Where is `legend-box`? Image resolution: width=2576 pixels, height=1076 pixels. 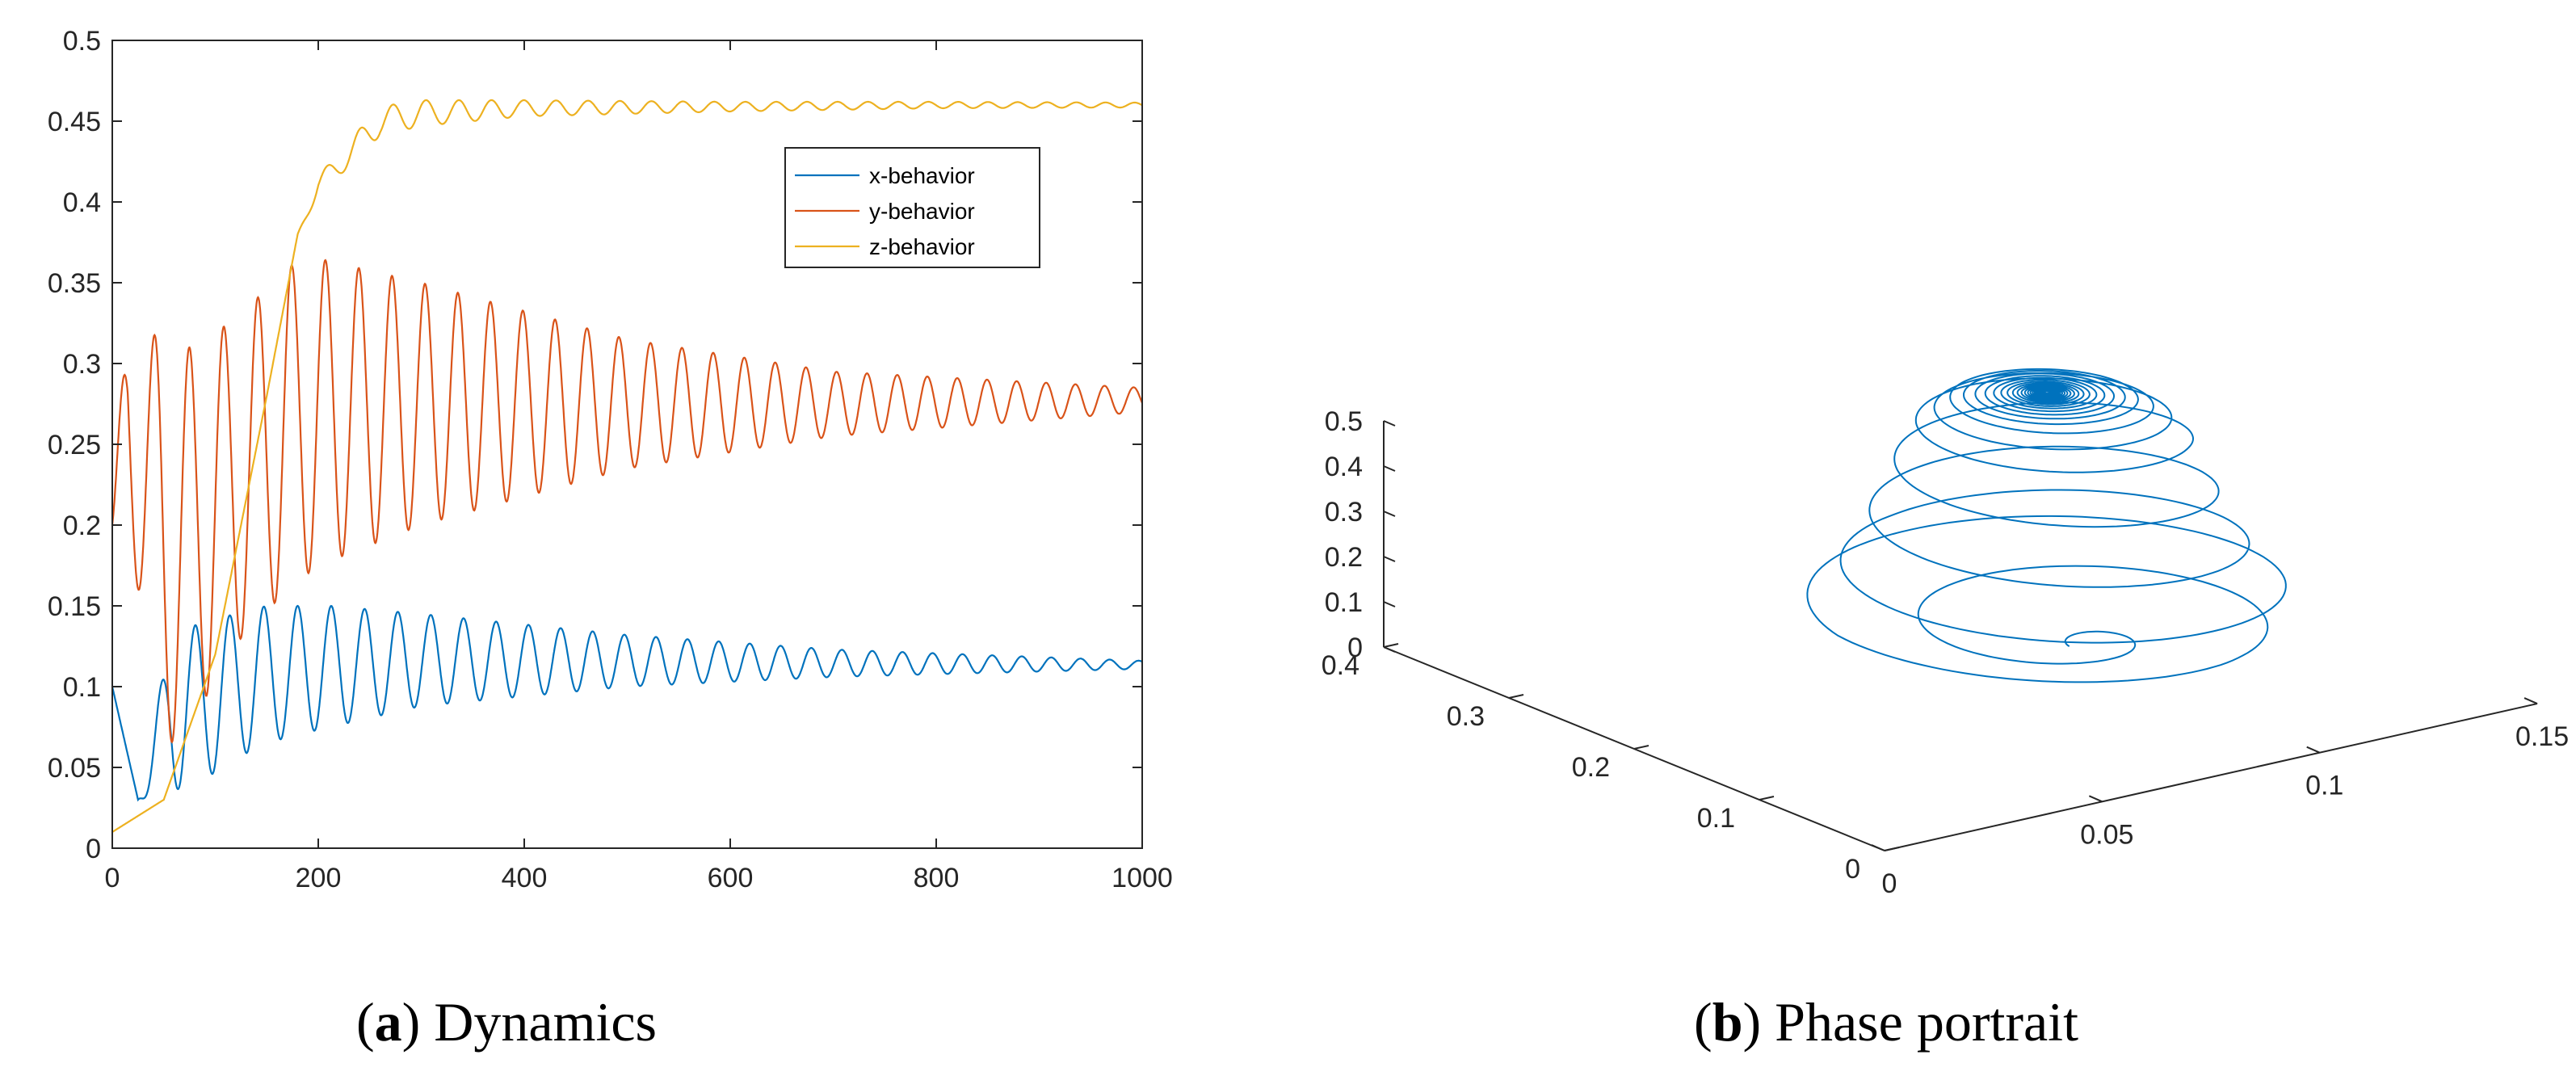 legend-box is located at coordinates (912, 208).